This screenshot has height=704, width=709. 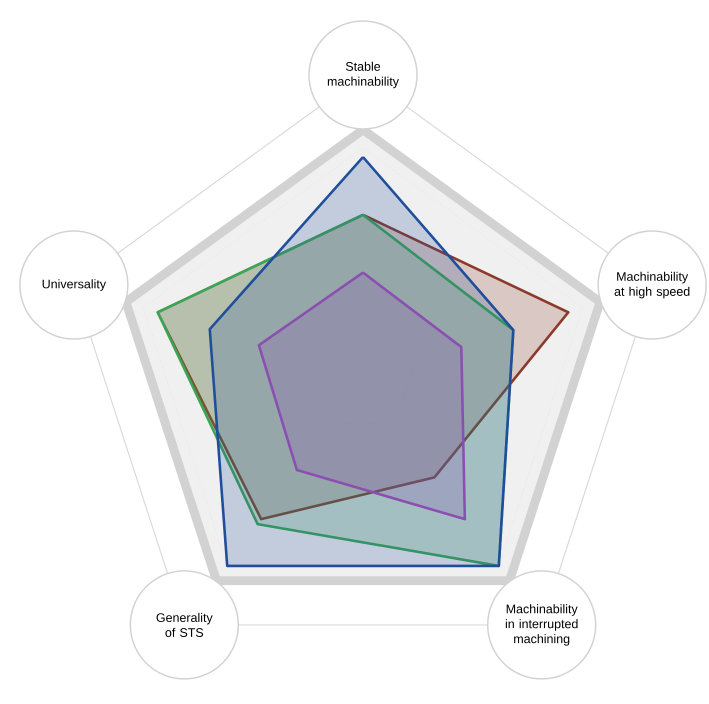 I want to click on spoke-label: Machinability at high speed, so click(x=652, y=285).